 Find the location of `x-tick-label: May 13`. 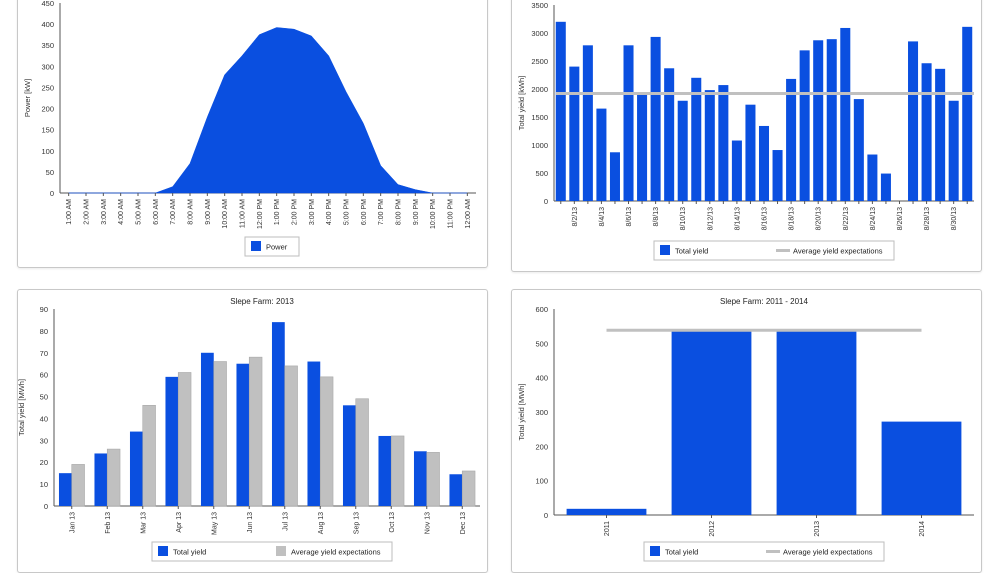

x-tick-label: May 13 is located at coordinates (214, 523).